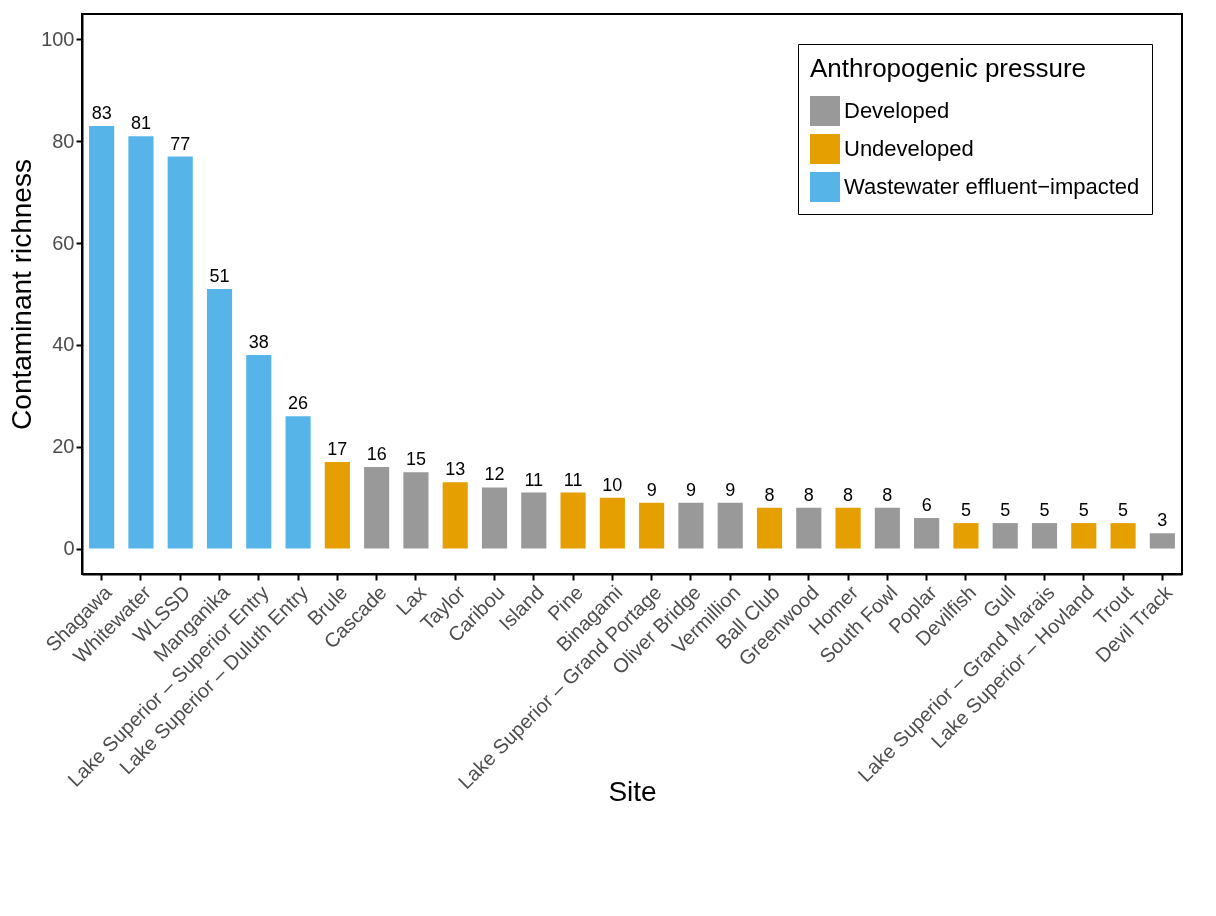  I want to click on legend-label: Developed, so click(897, 110).